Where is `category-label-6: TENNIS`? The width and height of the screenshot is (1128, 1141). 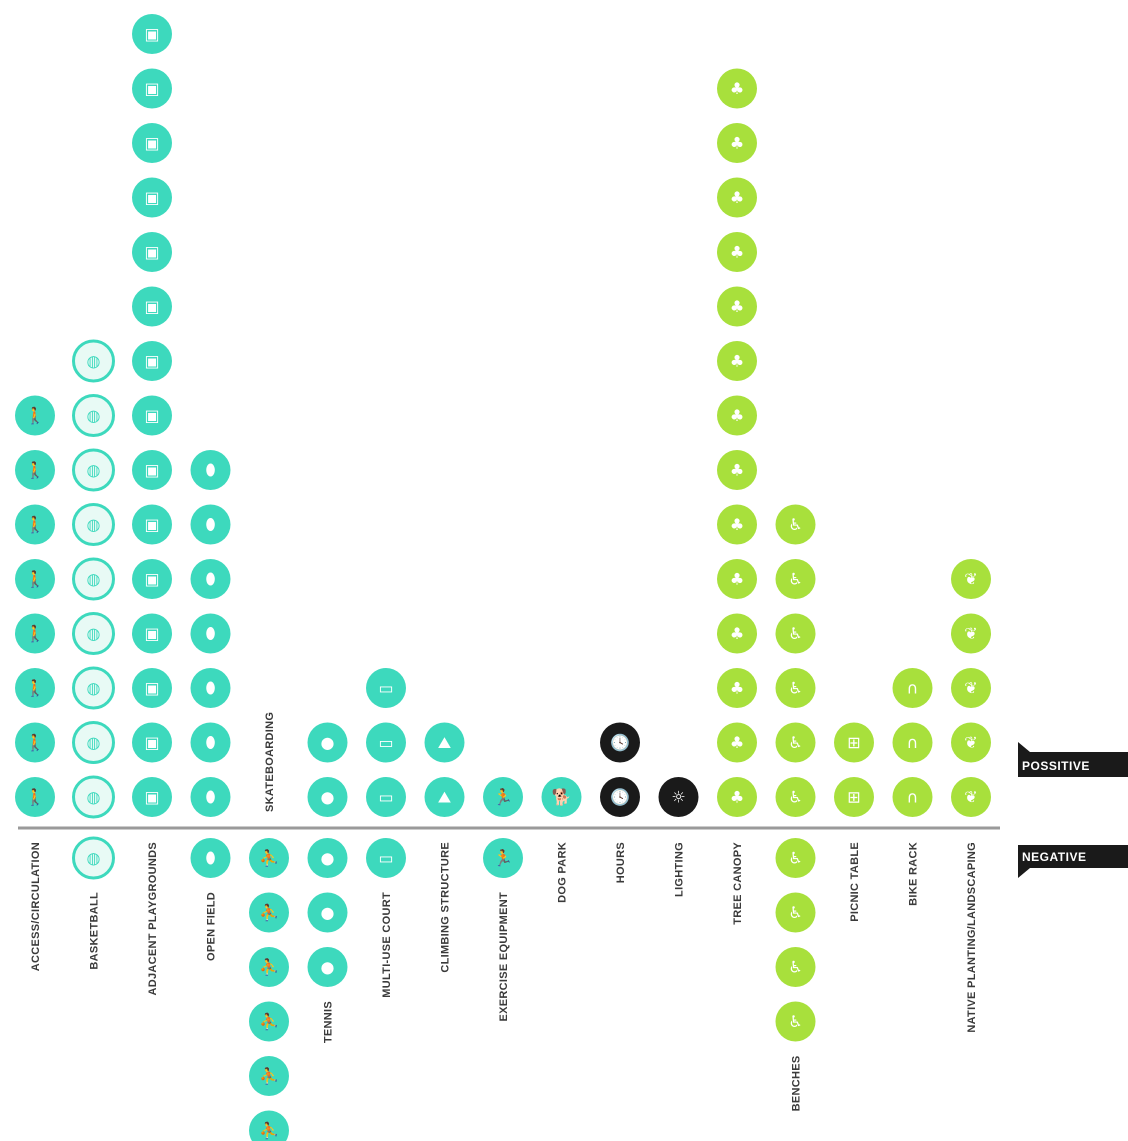 category-label-6: TENNIS is located at coordinates (329, 1022).